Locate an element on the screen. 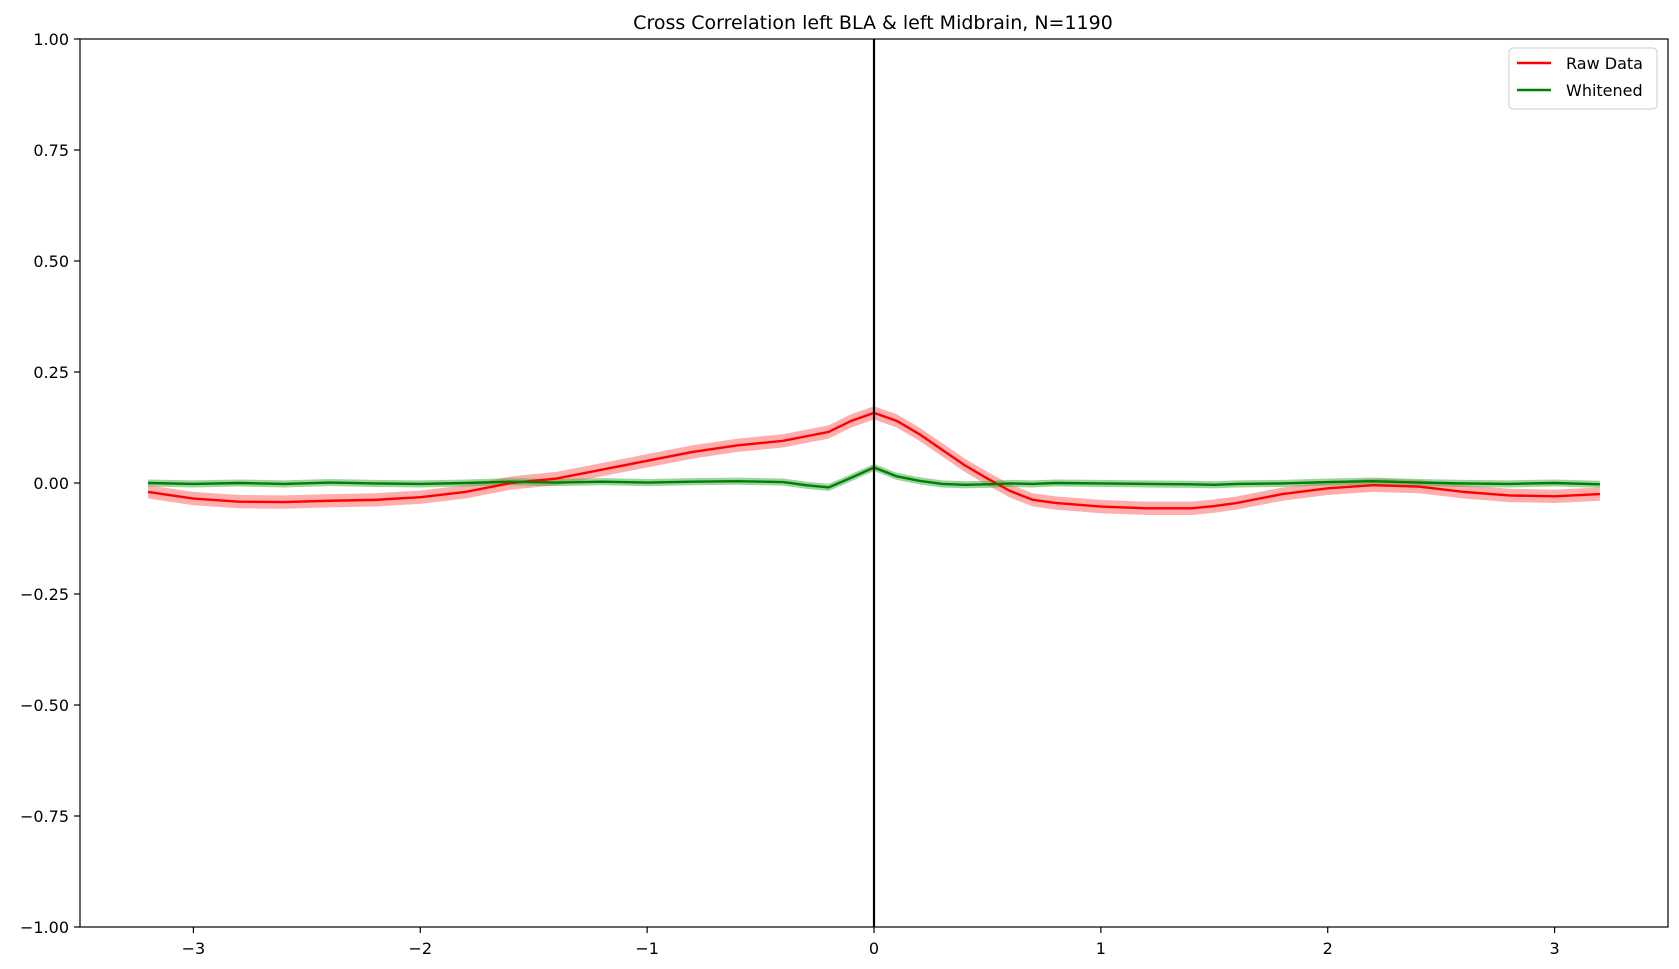 This screenshot has width=1679, height=969. x-tick-label: 2 is located at coordinates (1328, 948).